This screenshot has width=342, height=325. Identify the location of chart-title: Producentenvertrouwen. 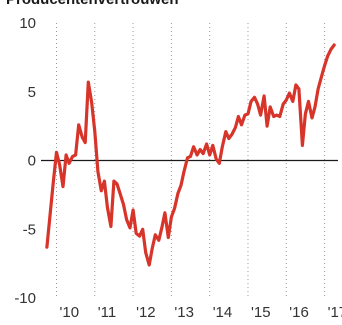
(92, 4).